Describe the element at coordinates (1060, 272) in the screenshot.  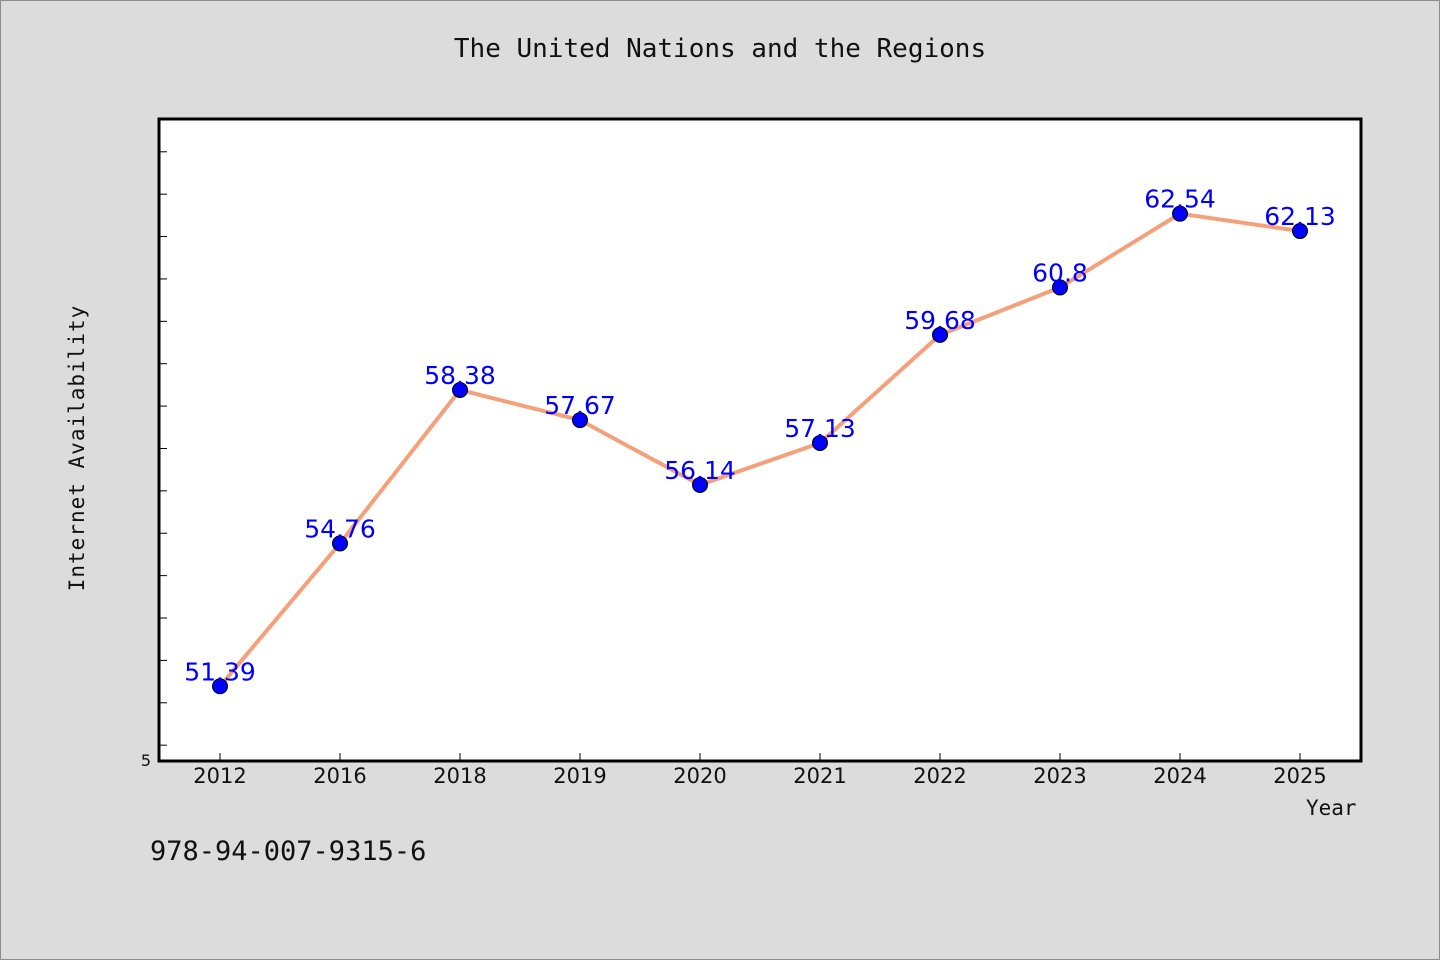
I see `data-label-2023: 60.8` at that location.